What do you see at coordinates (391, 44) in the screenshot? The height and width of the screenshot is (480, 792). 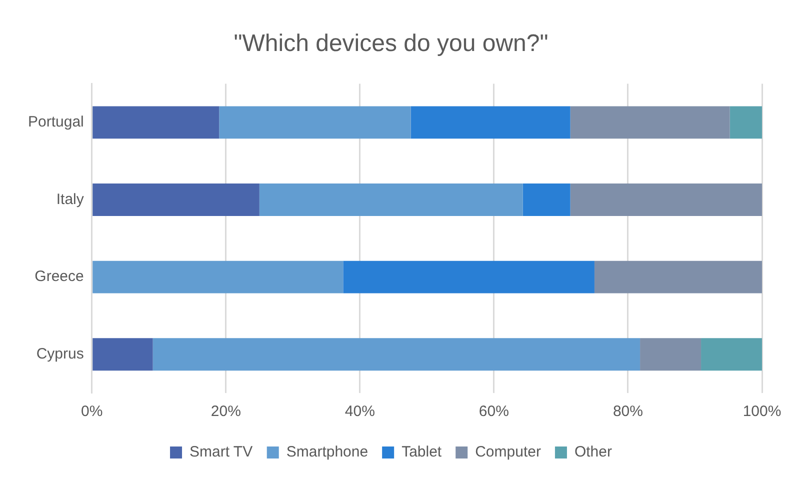 I see `chart-title: "Which devices do you own?"` at bounding box center [391, 44].